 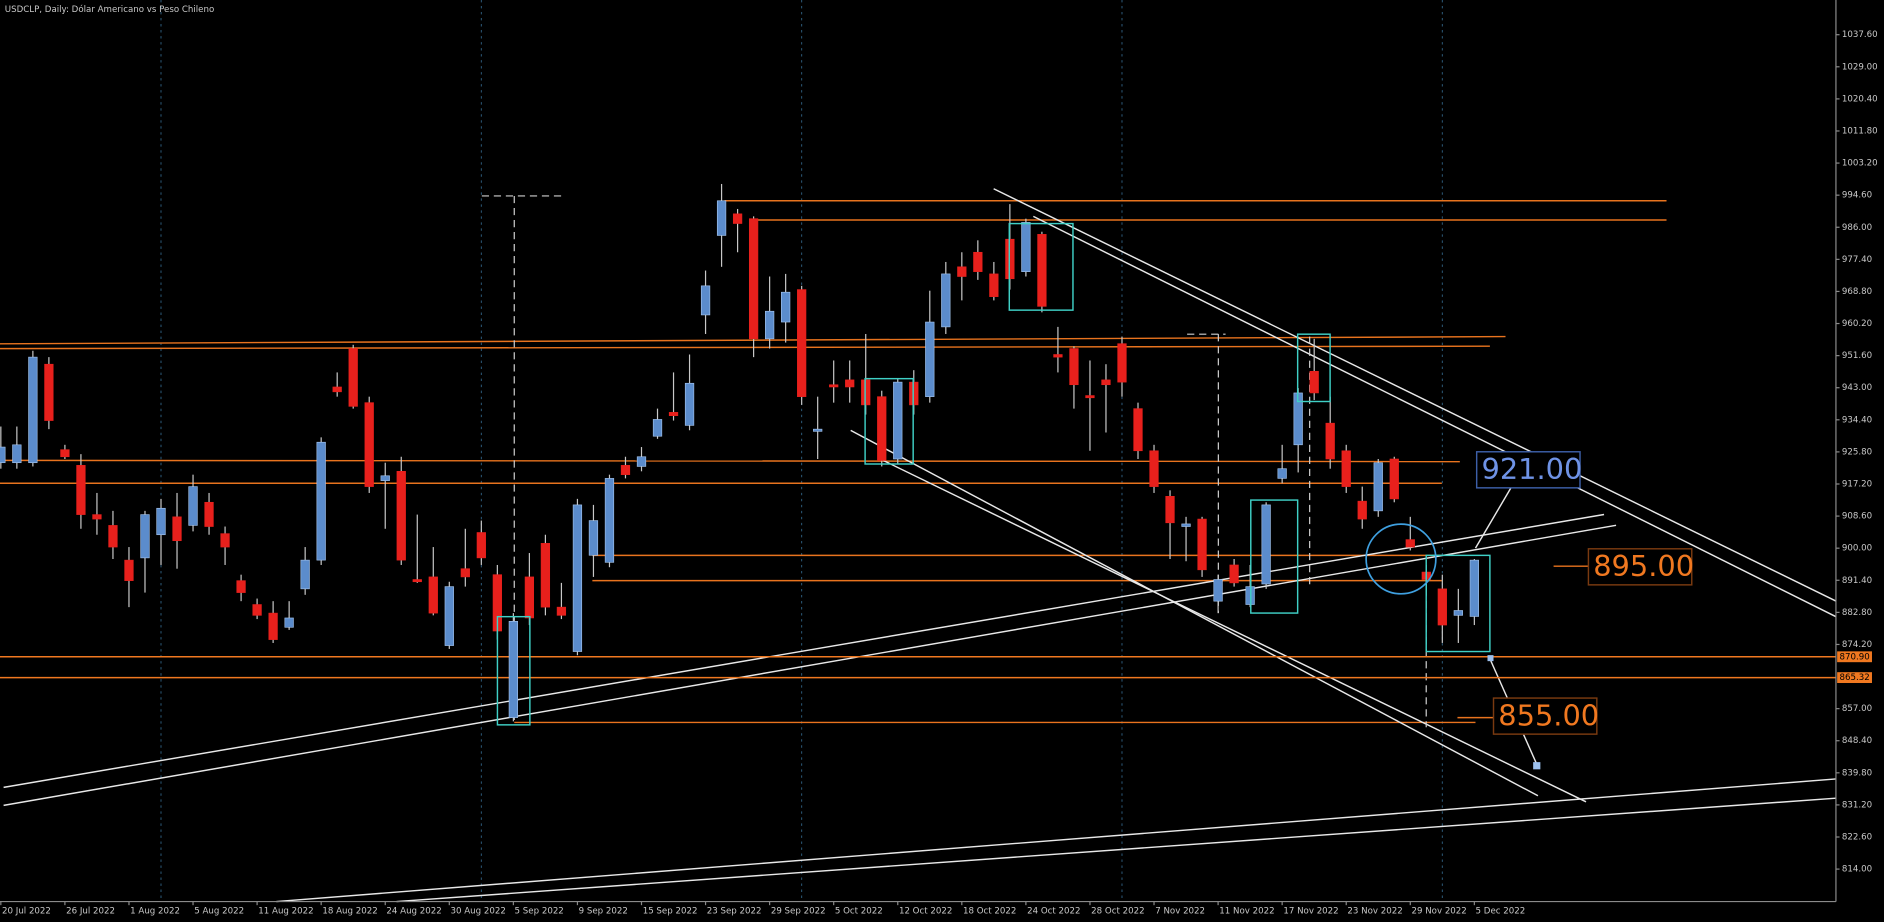 What do you see at coordinates (1860, 67) in the screenshot?
I see `y-tick-label: 1029.00` at bounding box center [1860, 67].